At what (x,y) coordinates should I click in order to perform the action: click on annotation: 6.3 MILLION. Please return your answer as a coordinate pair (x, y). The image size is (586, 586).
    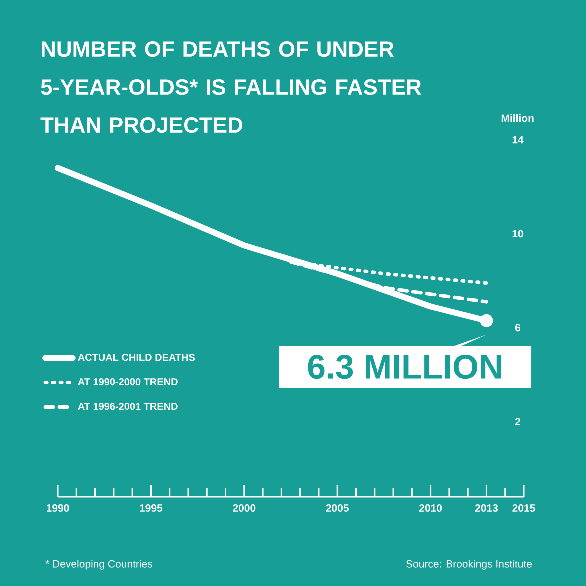
    Looking at the image, I should click on (405, 367).